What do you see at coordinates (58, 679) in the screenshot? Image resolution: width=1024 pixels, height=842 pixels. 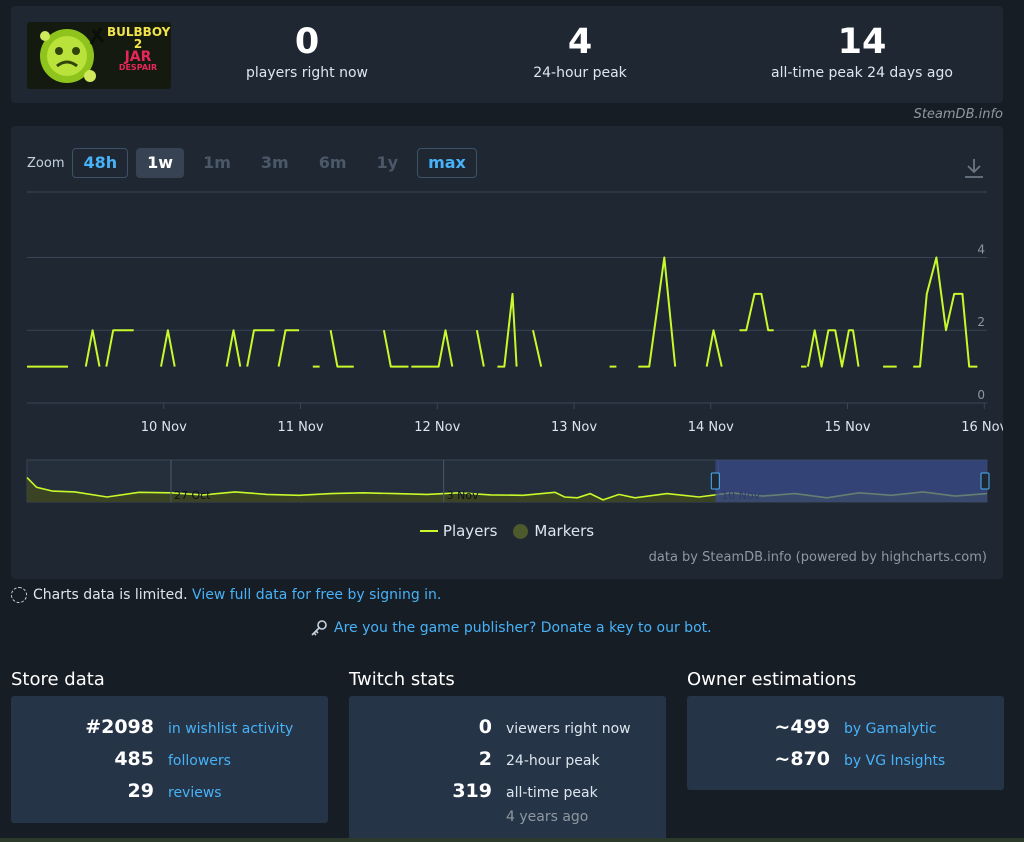 I see `store-data-title: Store data` at bounding box center [58, 679].